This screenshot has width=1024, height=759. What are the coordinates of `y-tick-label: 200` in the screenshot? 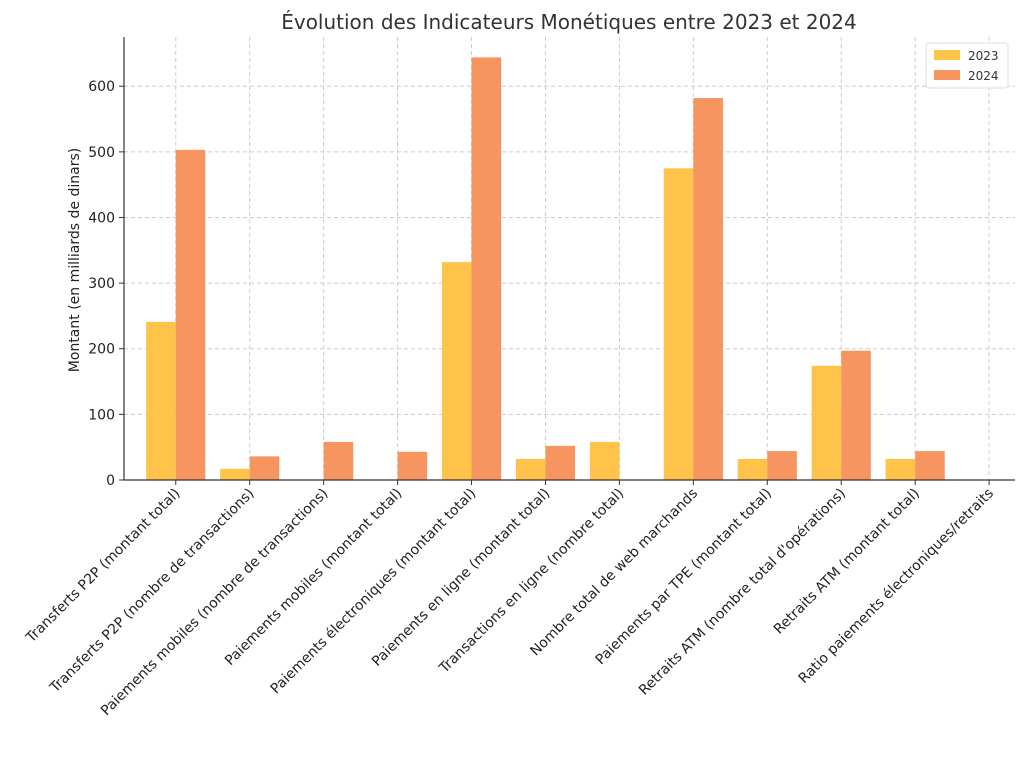 It's located at (101, 350).